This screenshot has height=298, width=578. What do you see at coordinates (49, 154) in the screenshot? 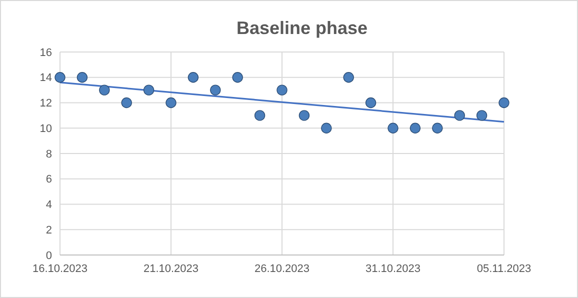
I see `y-tick-label: 8` at bounding box center [49, 154].